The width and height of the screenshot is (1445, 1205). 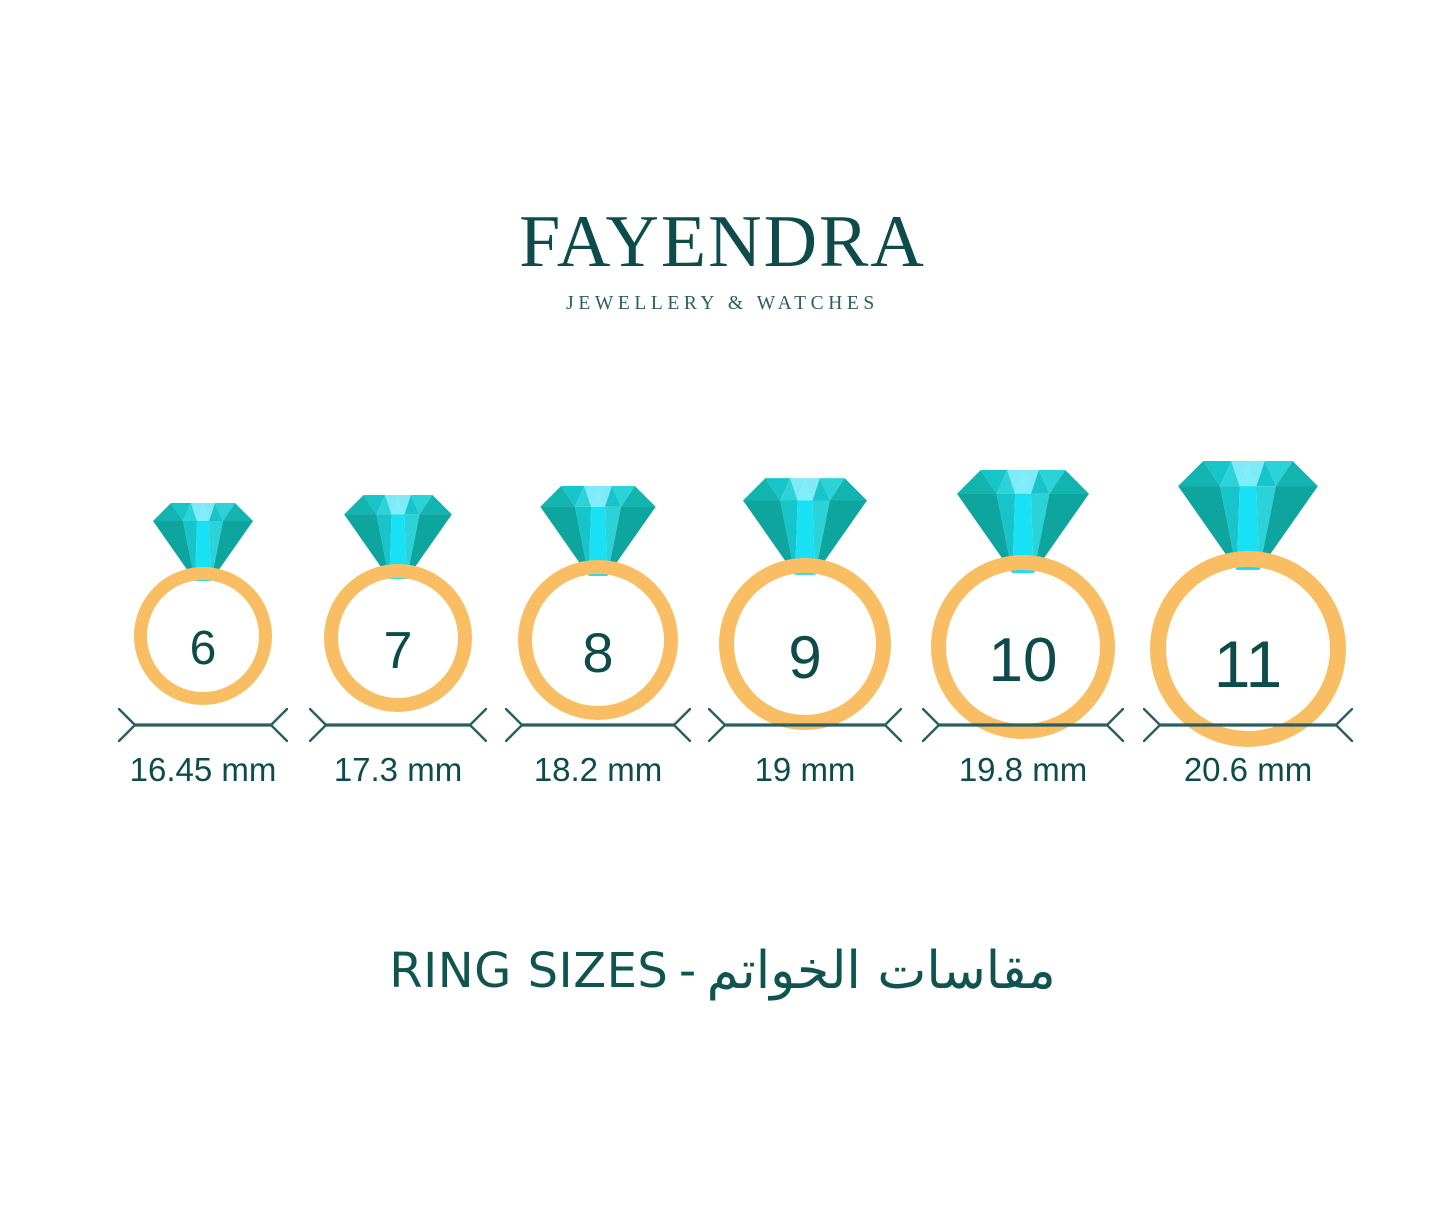 What do you see at coordinates (203, 769) in the screenshot?
I see `diameter-label: 16.45 mm` at bounding box center [203, 769].